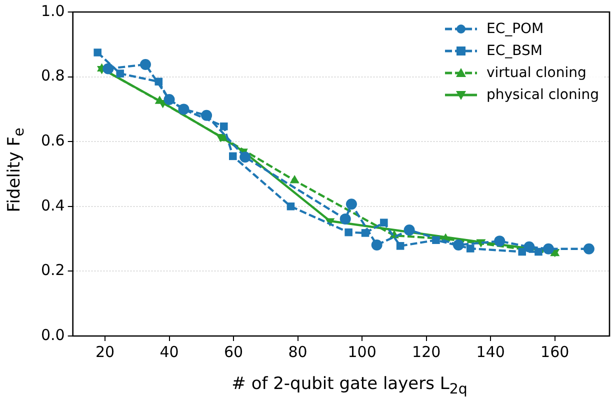 The width and height of the screenshot is (615, 403). I want to click on x-tick-label: 120, so click(426, 351).